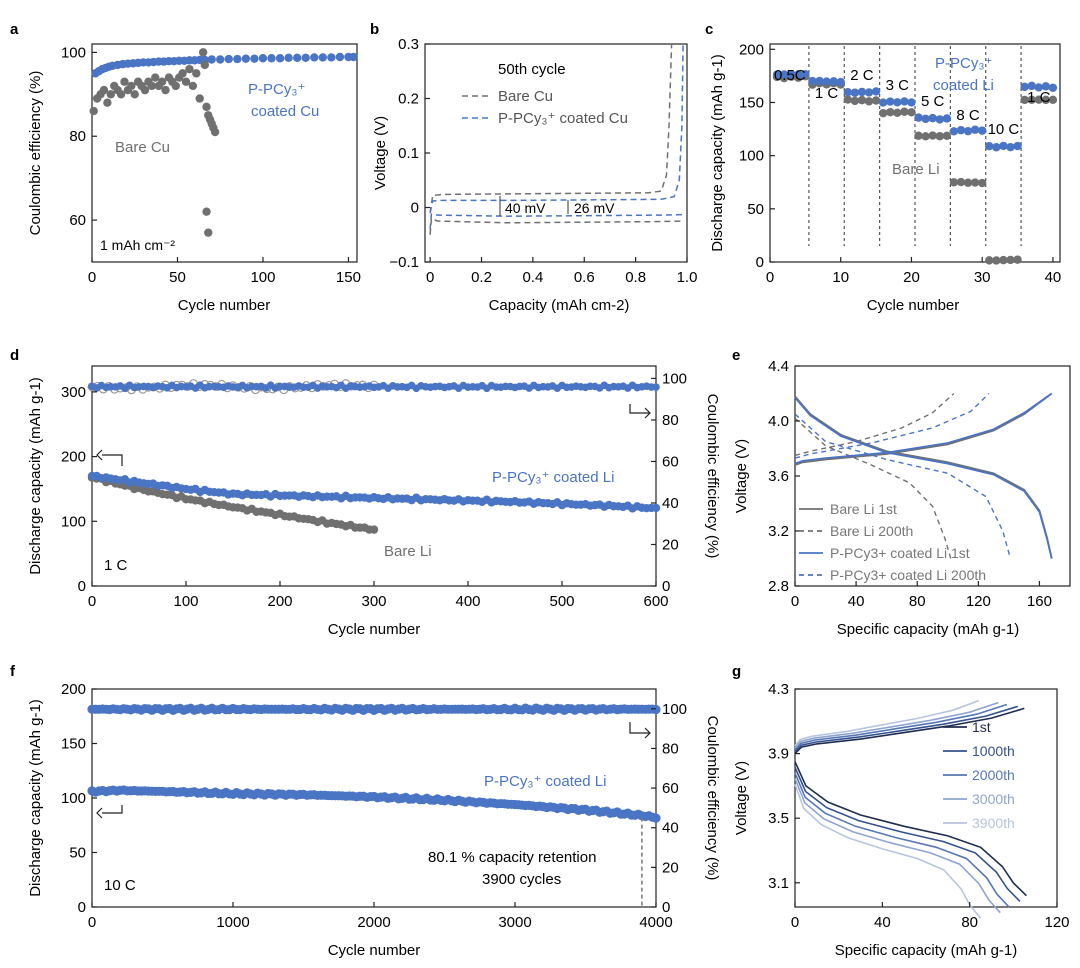  Describe the element at coordinates (993, 775) in the screenshot. I see `legend-label-g-2: 2000th` at that location.